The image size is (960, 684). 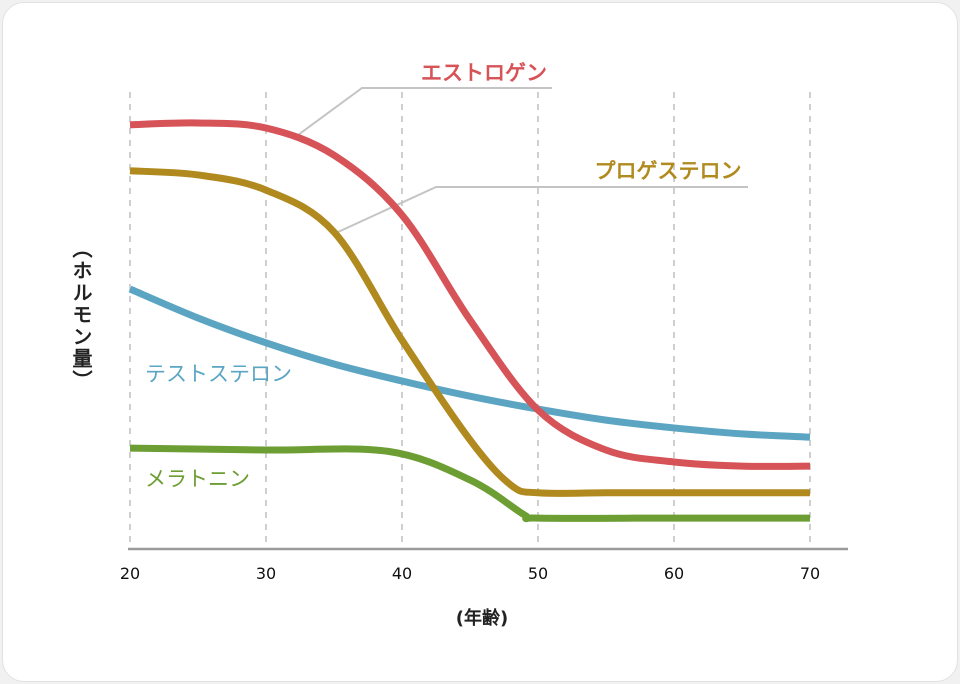 I want to click on x-axis-label: (年齢), so click(x=482, y=618).